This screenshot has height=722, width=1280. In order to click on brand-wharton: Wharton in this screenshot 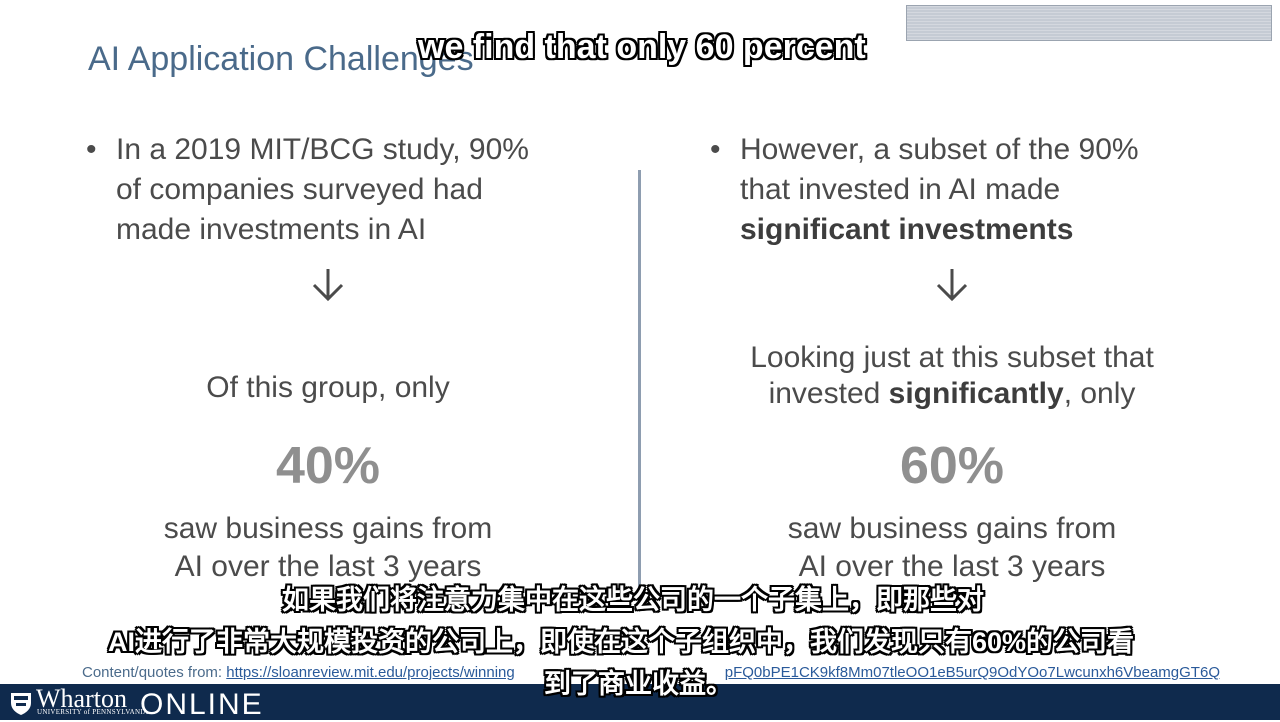, I will do `click(81, 698)`.